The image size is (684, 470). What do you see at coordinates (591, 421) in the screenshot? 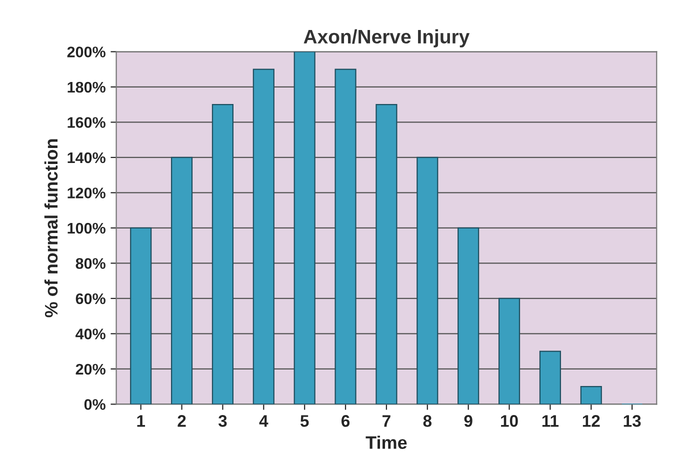
I see `x-tick-label: 12` at bounding box center [591, 421].